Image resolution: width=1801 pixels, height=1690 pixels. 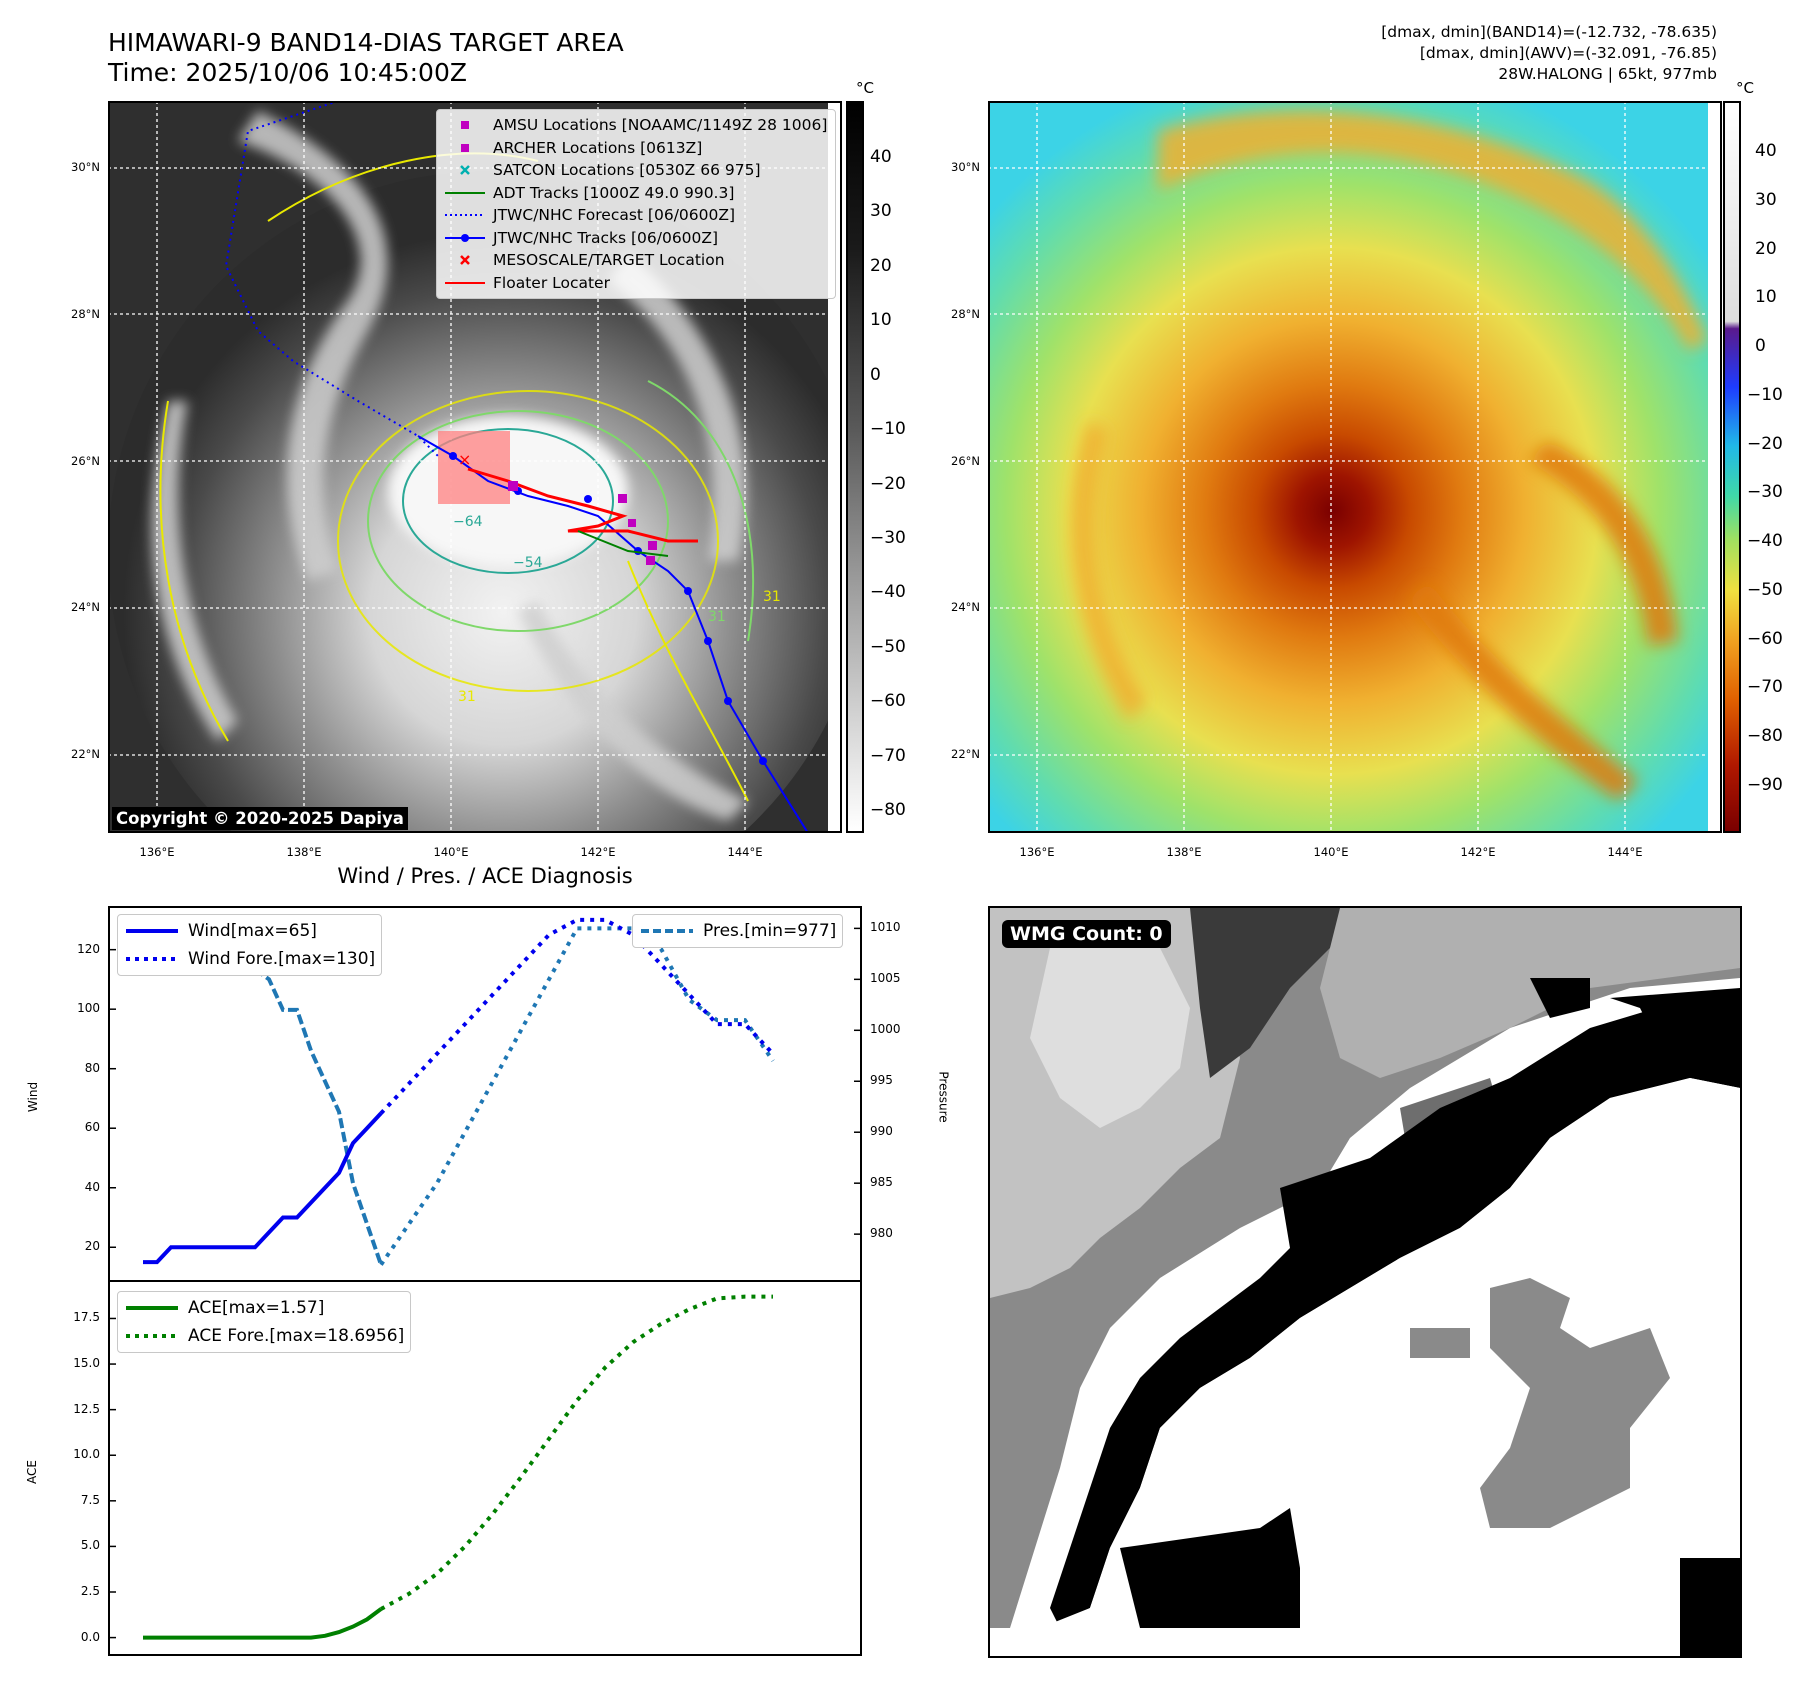 What do you see at coordinates (1086, 934) in the screenshot?
I see `wmg-count-badge: WMG Count: 0` at bounding box center [1086, 934].